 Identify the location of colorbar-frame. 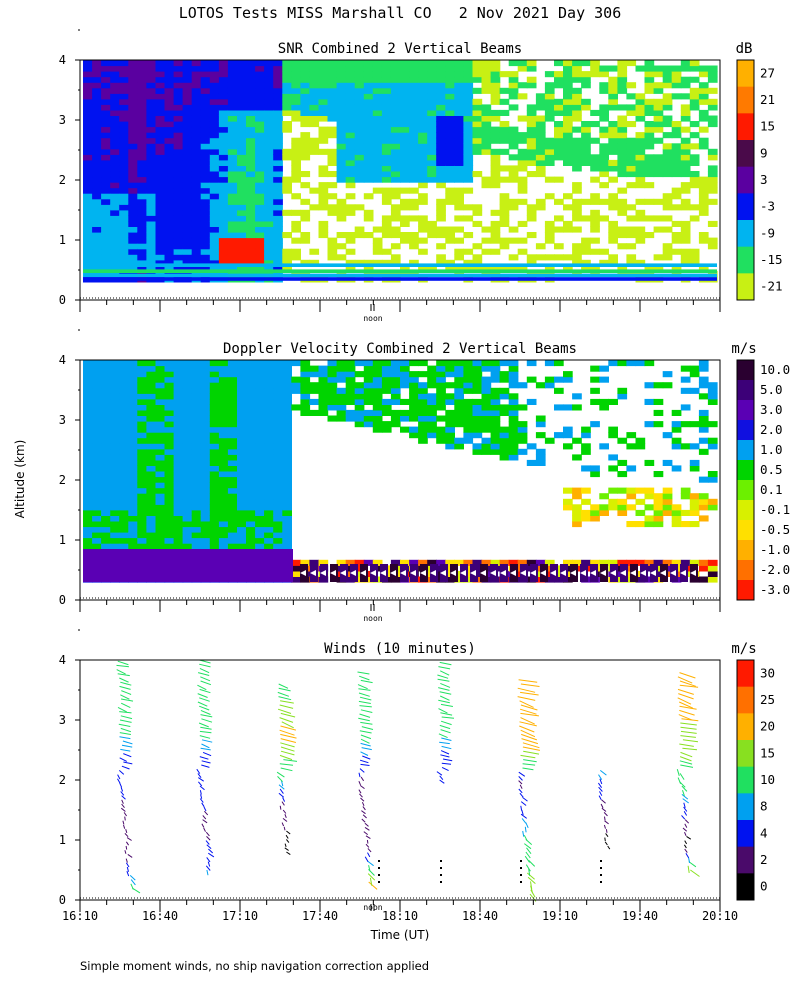
(745, 780).